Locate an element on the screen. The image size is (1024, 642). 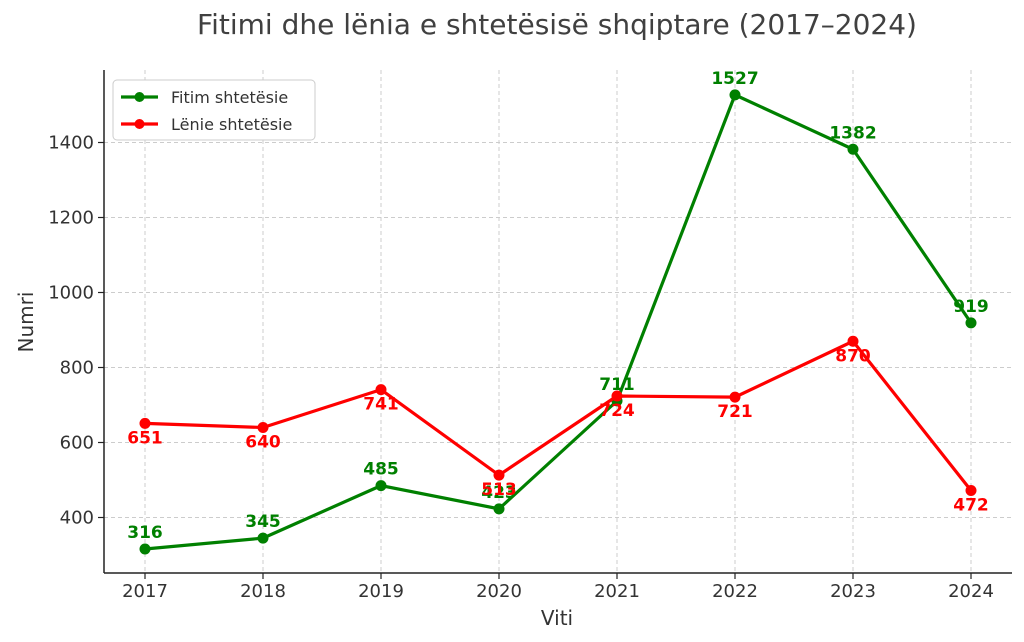
y-tick-label: 1400 is located at coordinates (71, 143).